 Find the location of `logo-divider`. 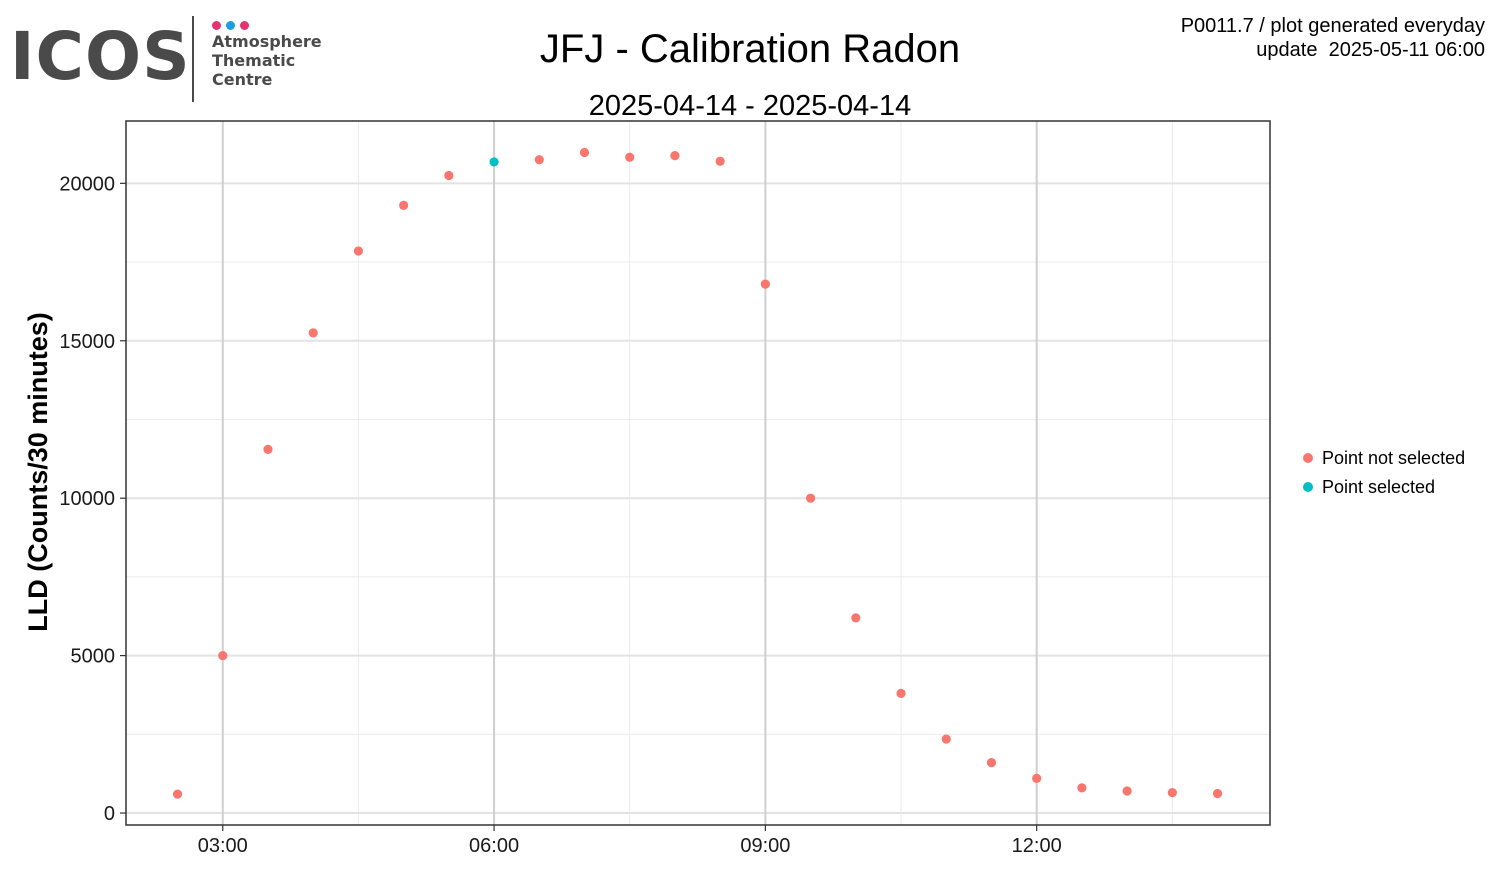

logo-divider is located at coordinates (193, 59).